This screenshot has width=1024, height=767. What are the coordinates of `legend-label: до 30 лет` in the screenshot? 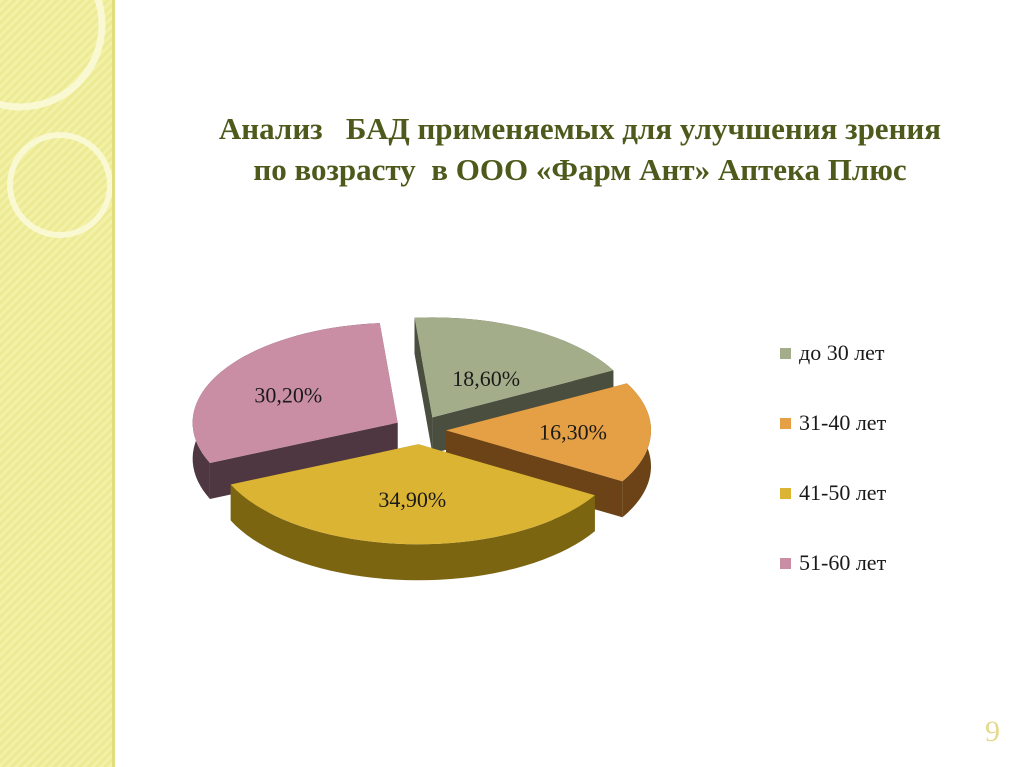 It's located at (842, 352).